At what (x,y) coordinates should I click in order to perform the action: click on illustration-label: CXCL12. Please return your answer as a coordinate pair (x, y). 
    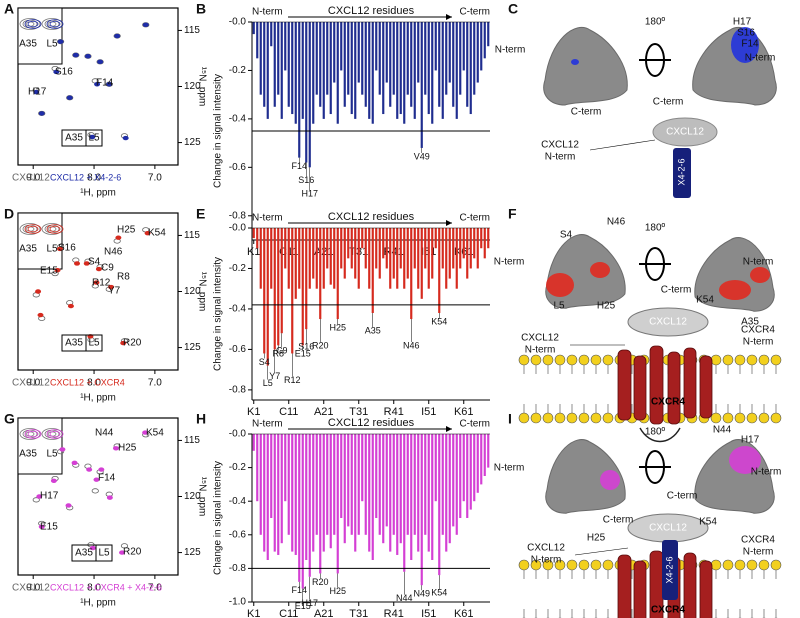
    Looking at the image, I should click on (560, 145).